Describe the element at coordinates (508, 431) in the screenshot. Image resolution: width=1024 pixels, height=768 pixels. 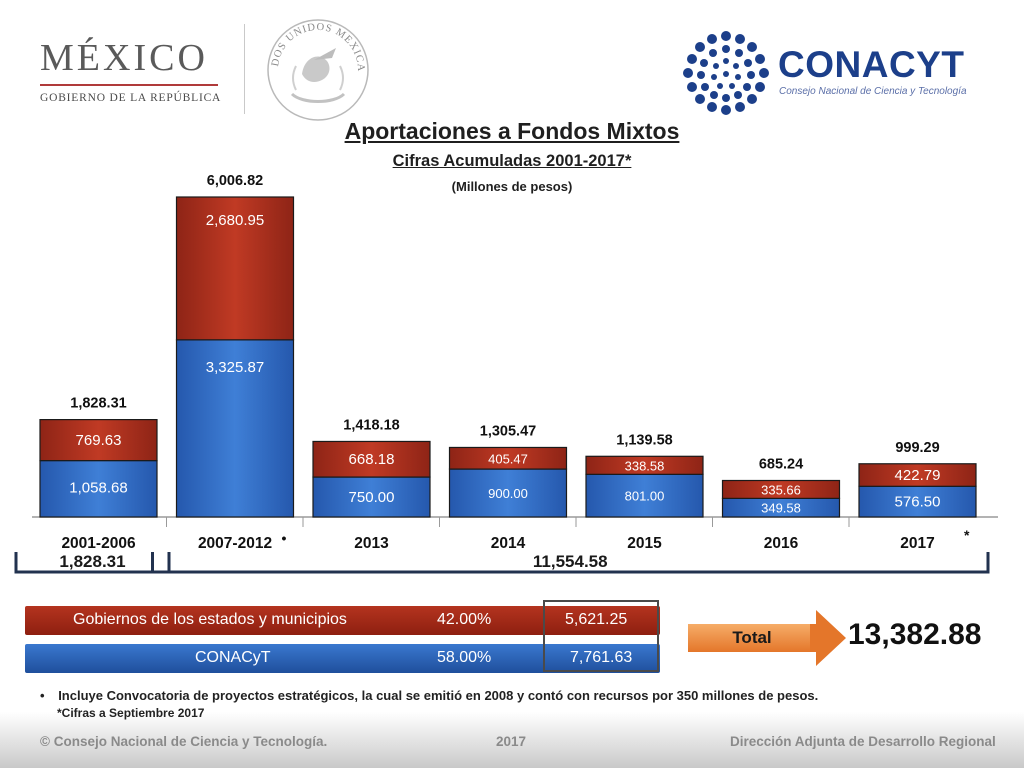
I see `bar-total-label: 1,305.47` at that location.